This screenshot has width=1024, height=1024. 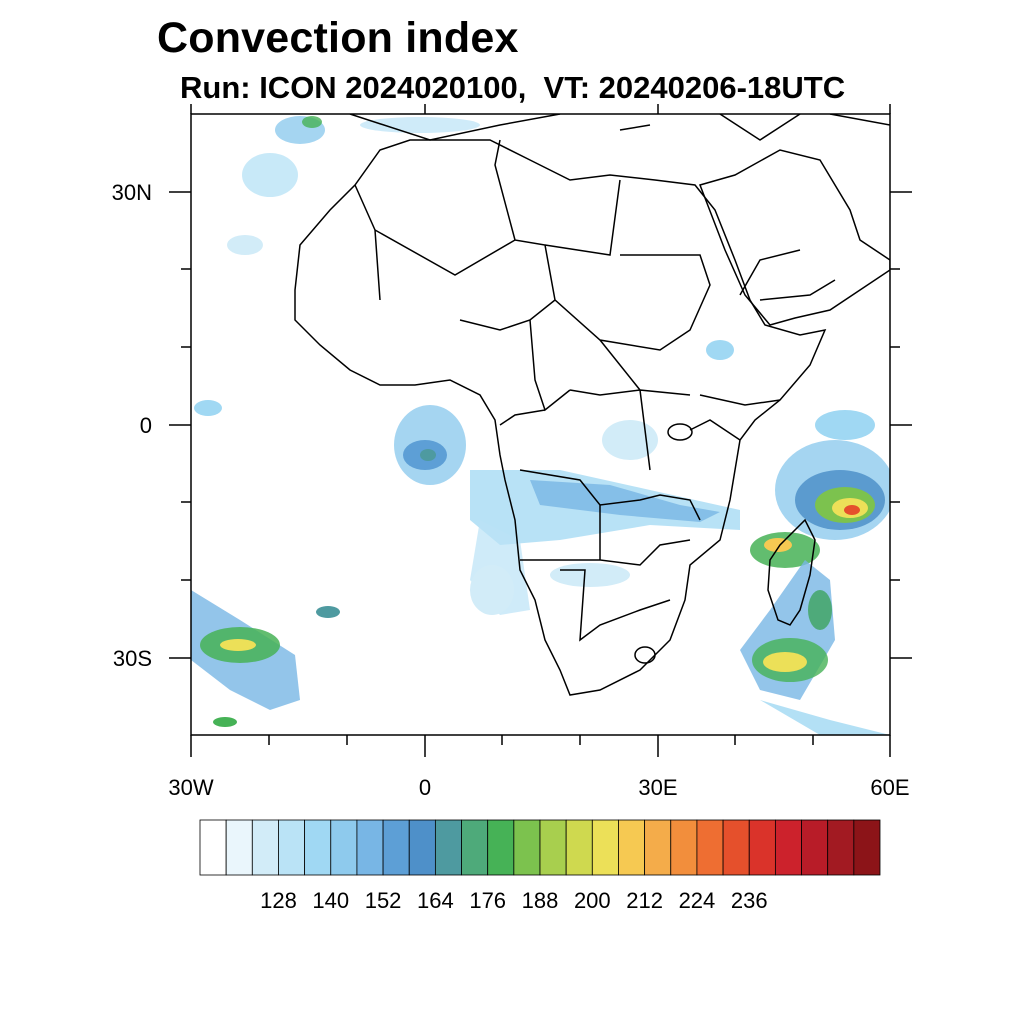 What do you see at coordinates (658, 787) in the screenshot?
I see `lon-label-30e: 30E` at bounding box center [658, 787].